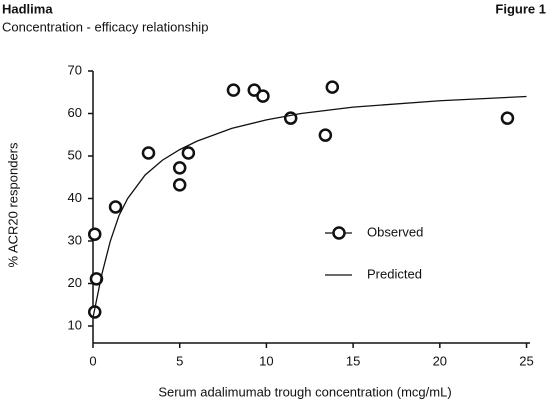 This screenshot has width=549, height=406. I want to click on y-tick-label: 70, so click(75, 69).